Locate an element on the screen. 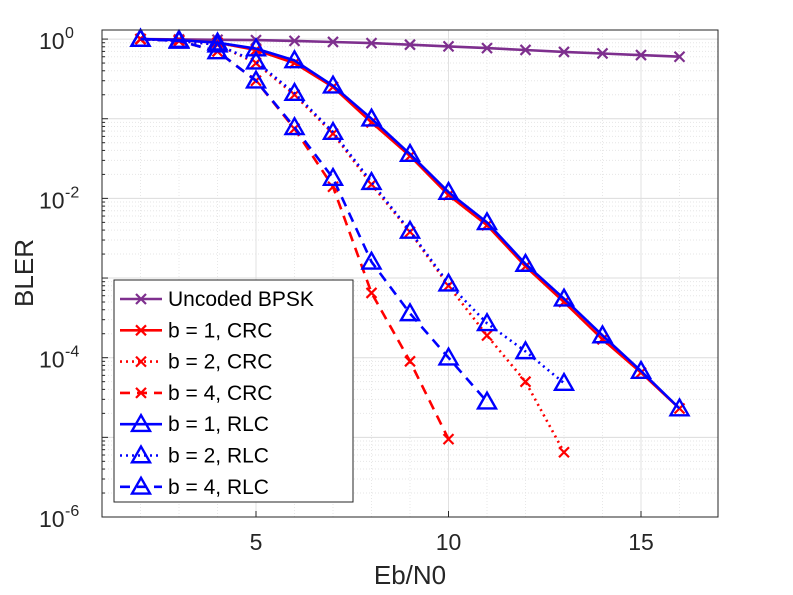  legend-entry: b = 4, RLC is located at coordinates (194, 487).